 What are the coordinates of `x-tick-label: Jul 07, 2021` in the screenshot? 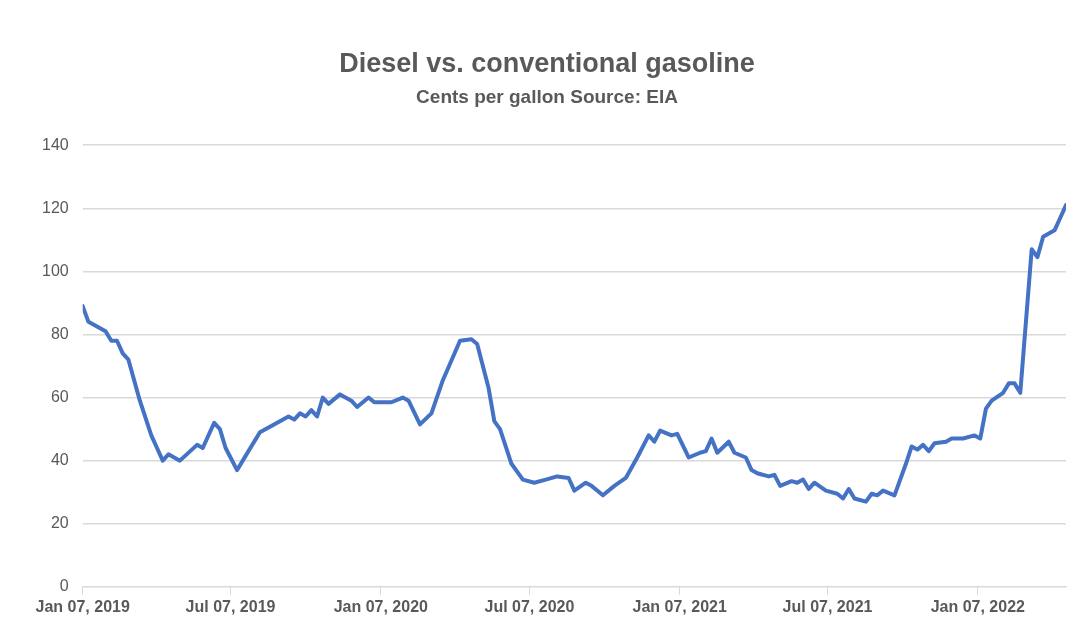 It's located at (827, 606).